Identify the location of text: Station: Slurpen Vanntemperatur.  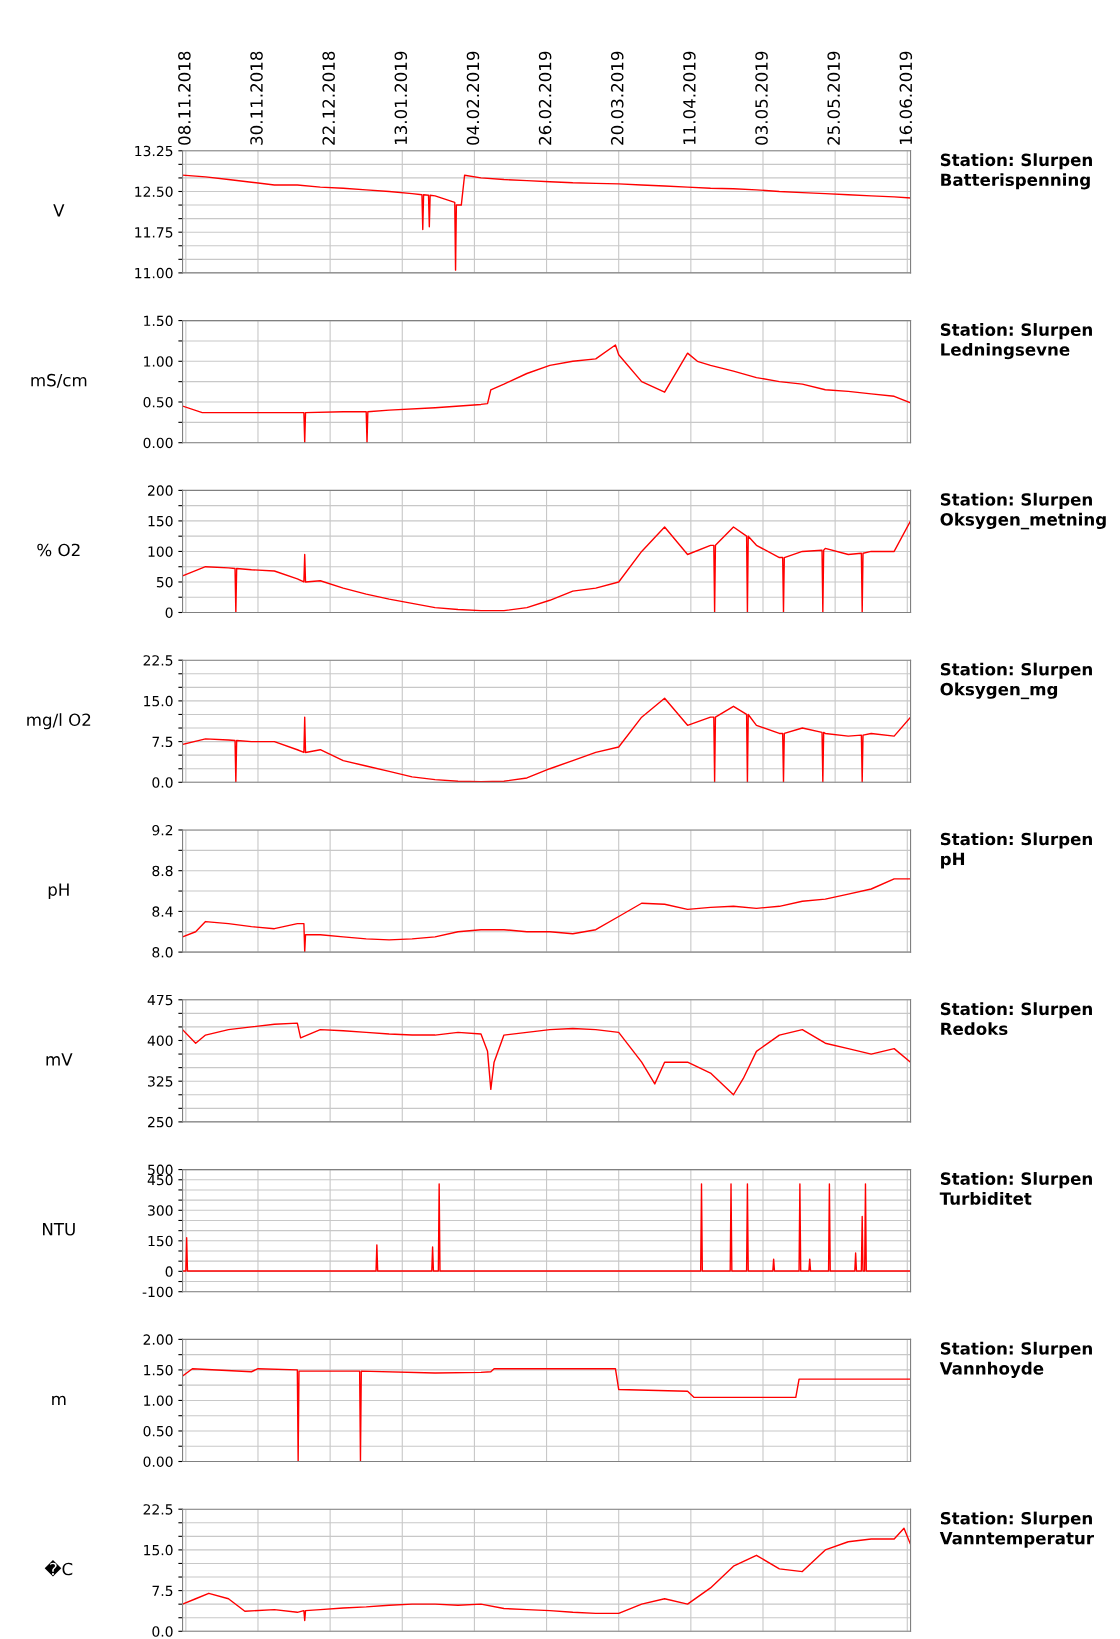
(1016, 1529).